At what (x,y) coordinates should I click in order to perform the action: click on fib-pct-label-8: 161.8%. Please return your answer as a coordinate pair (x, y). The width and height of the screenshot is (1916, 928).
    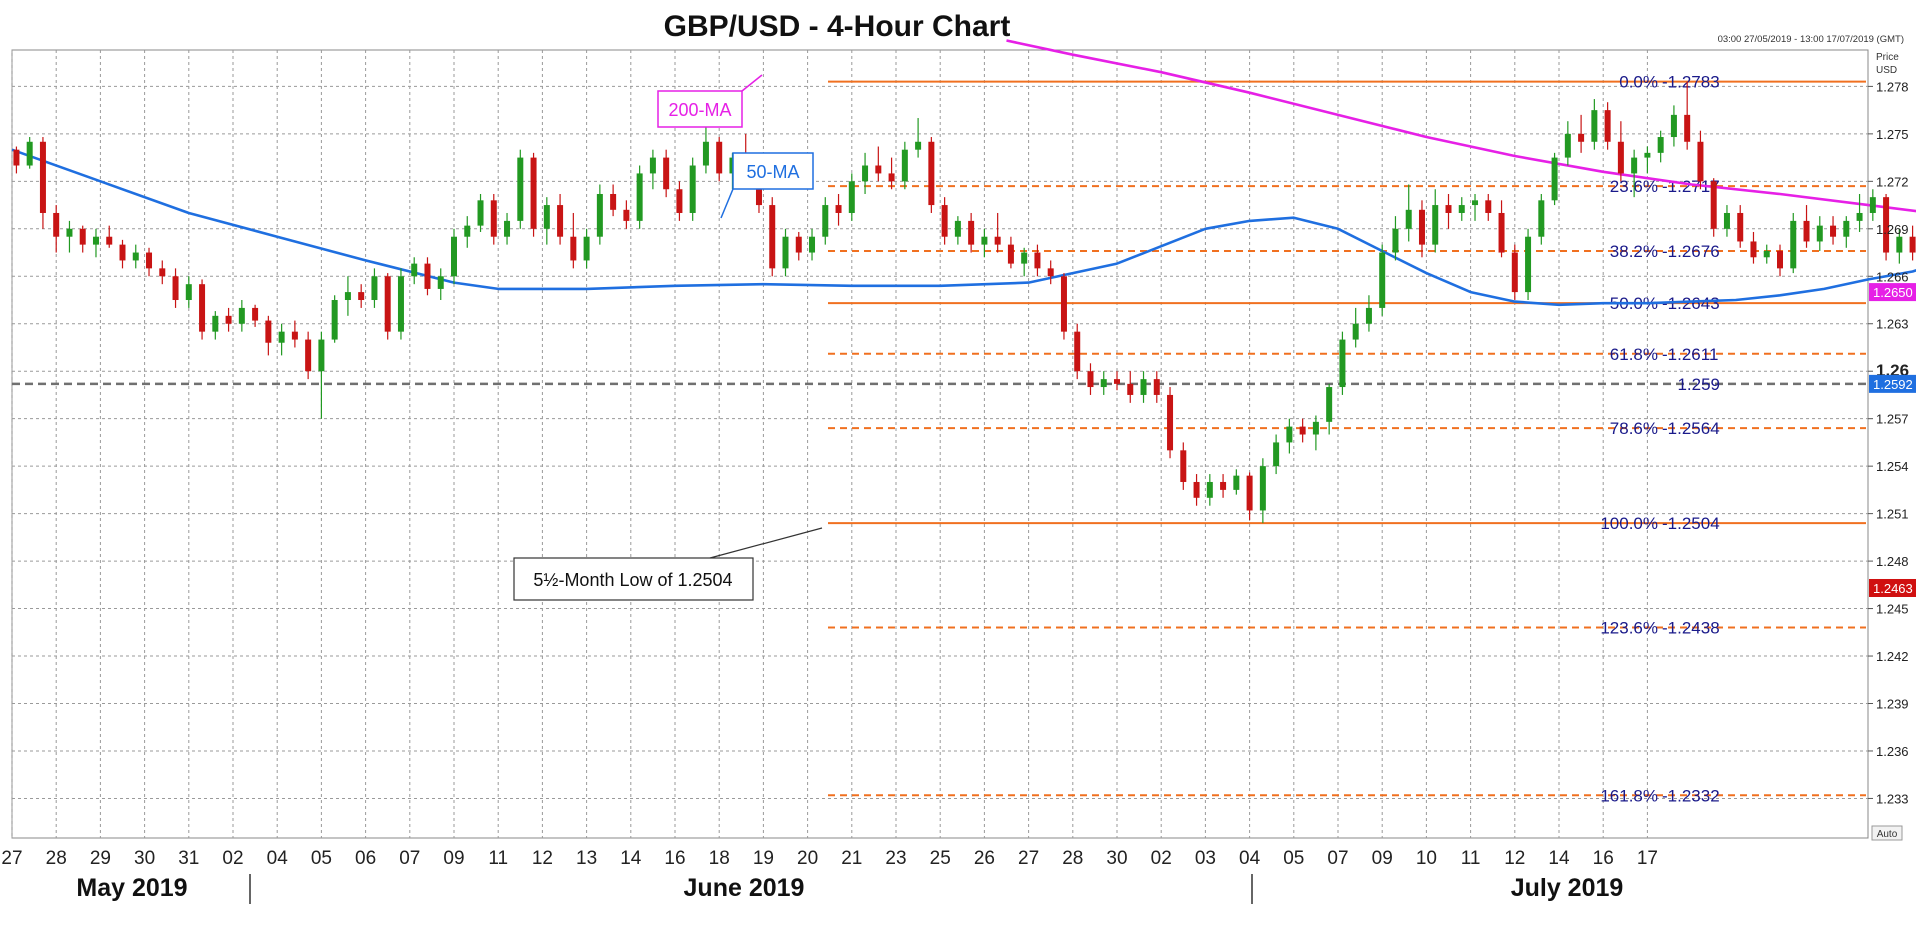
    Looking at the image, I should click on (1629, 795).